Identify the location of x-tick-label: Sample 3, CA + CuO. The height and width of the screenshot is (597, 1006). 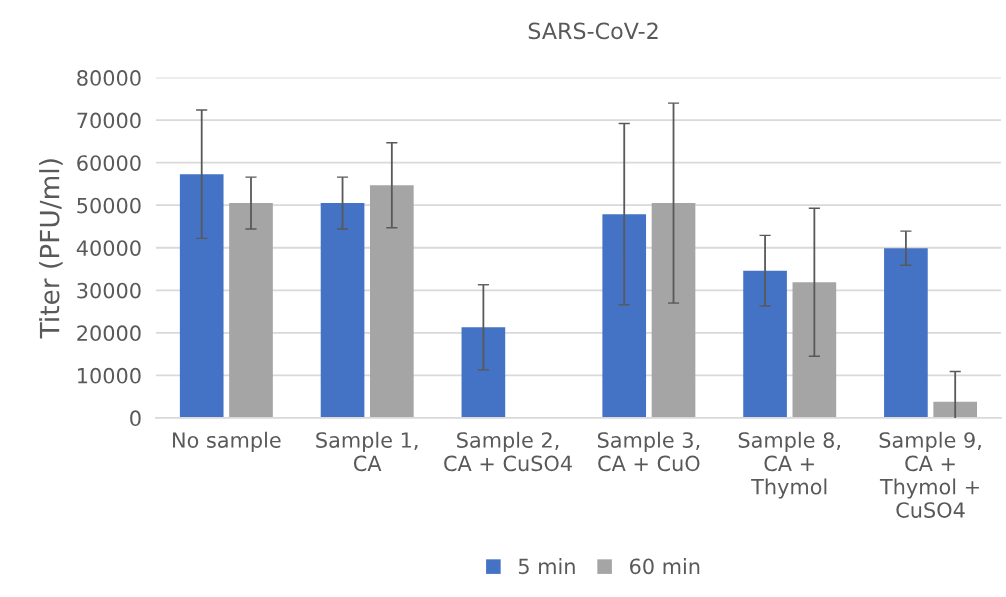
(648, 451).